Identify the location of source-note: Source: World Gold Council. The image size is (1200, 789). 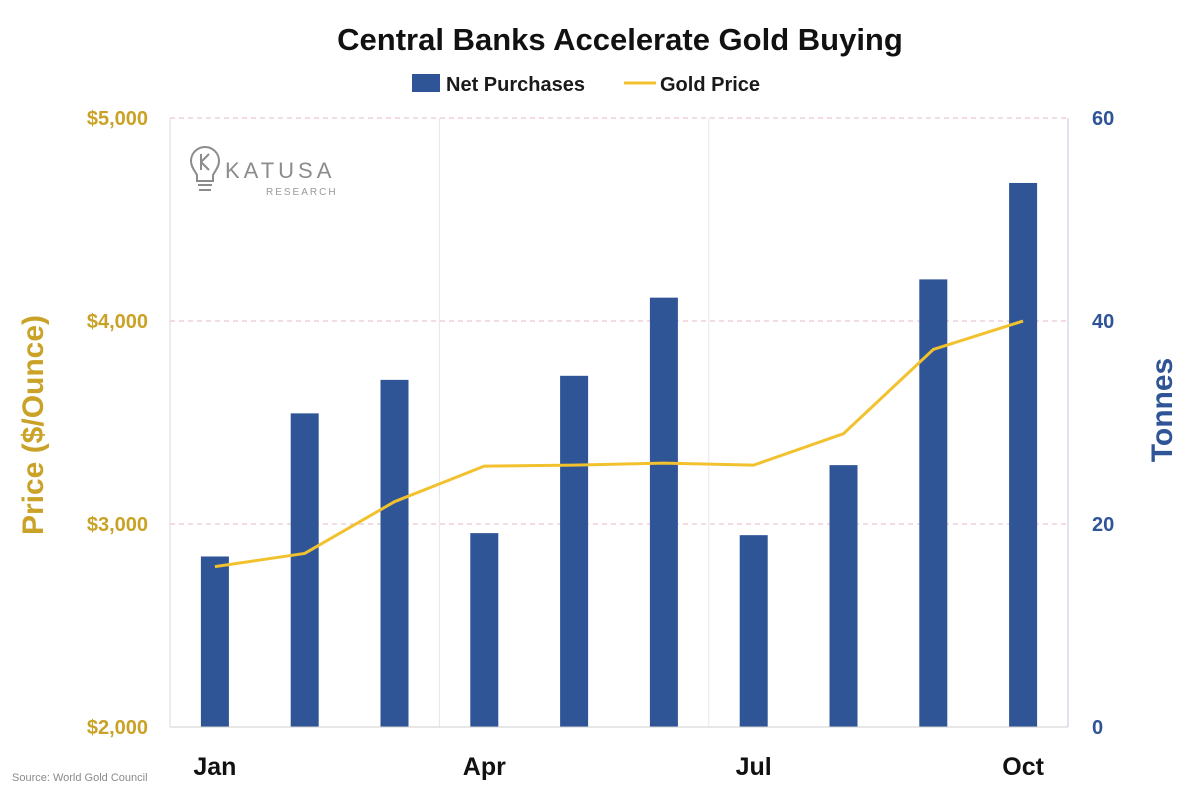
(80, 778).